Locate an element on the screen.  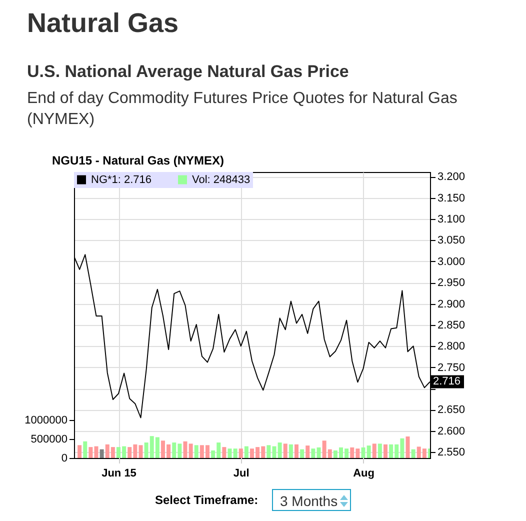
text: U.S. National Average Natural Gas Price is located at coordinates (188, 72).